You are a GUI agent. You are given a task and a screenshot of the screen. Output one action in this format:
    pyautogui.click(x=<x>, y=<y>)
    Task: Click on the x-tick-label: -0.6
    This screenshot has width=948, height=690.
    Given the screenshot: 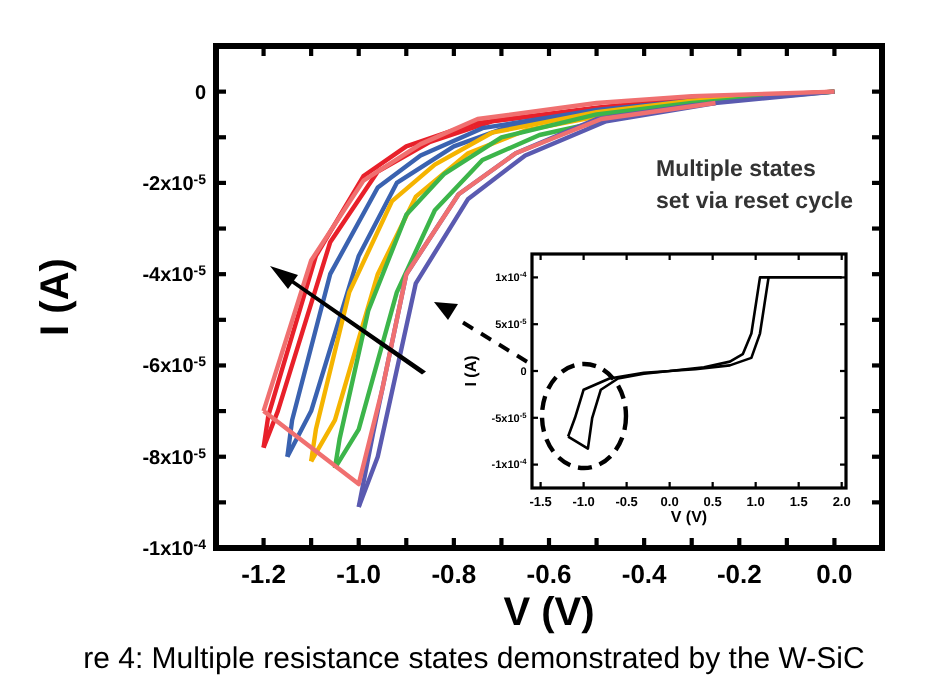 What is the action you would take?
    pyautogui.click(x=549, y=574)
    